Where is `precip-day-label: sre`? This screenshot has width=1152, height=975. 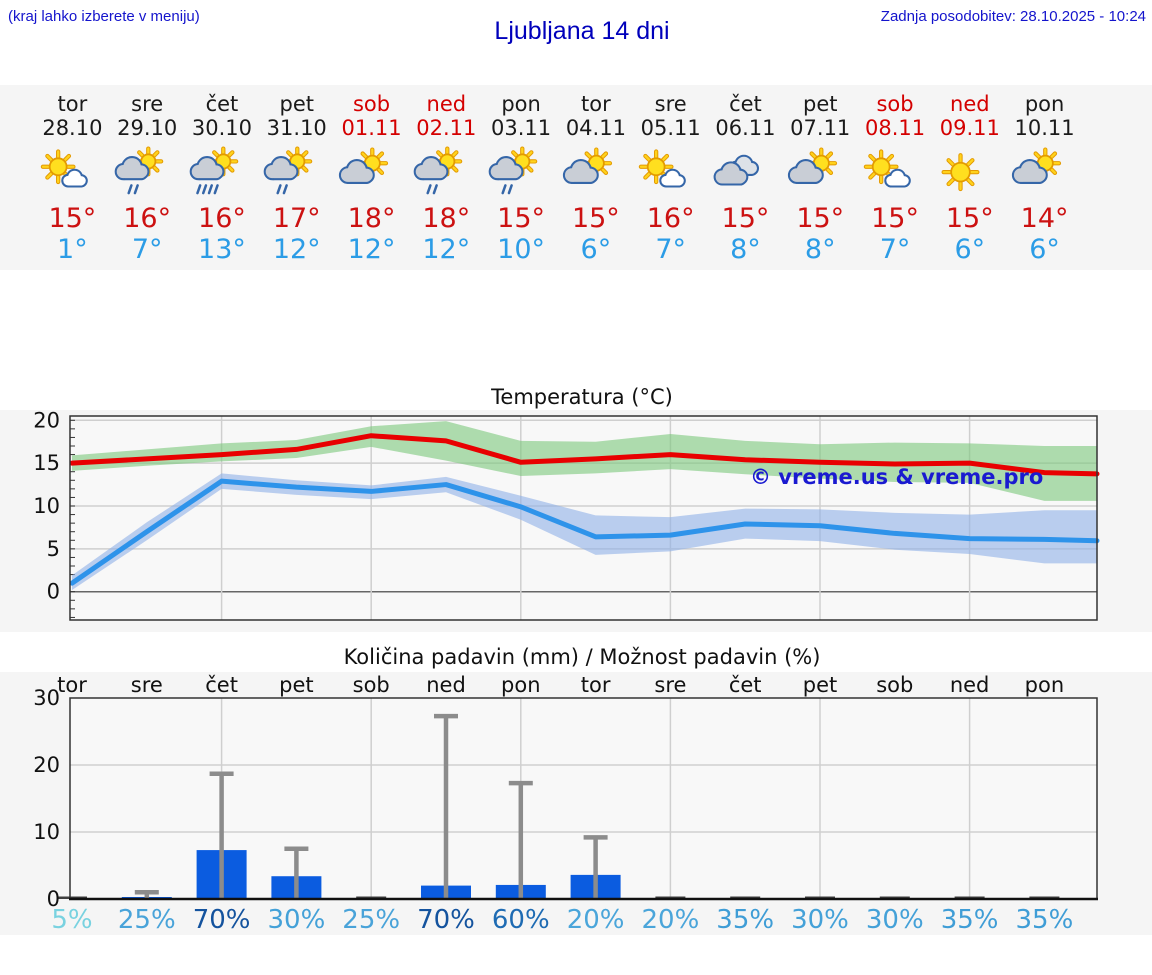
precip-day-label: sre is located at coordinates (147, 685).